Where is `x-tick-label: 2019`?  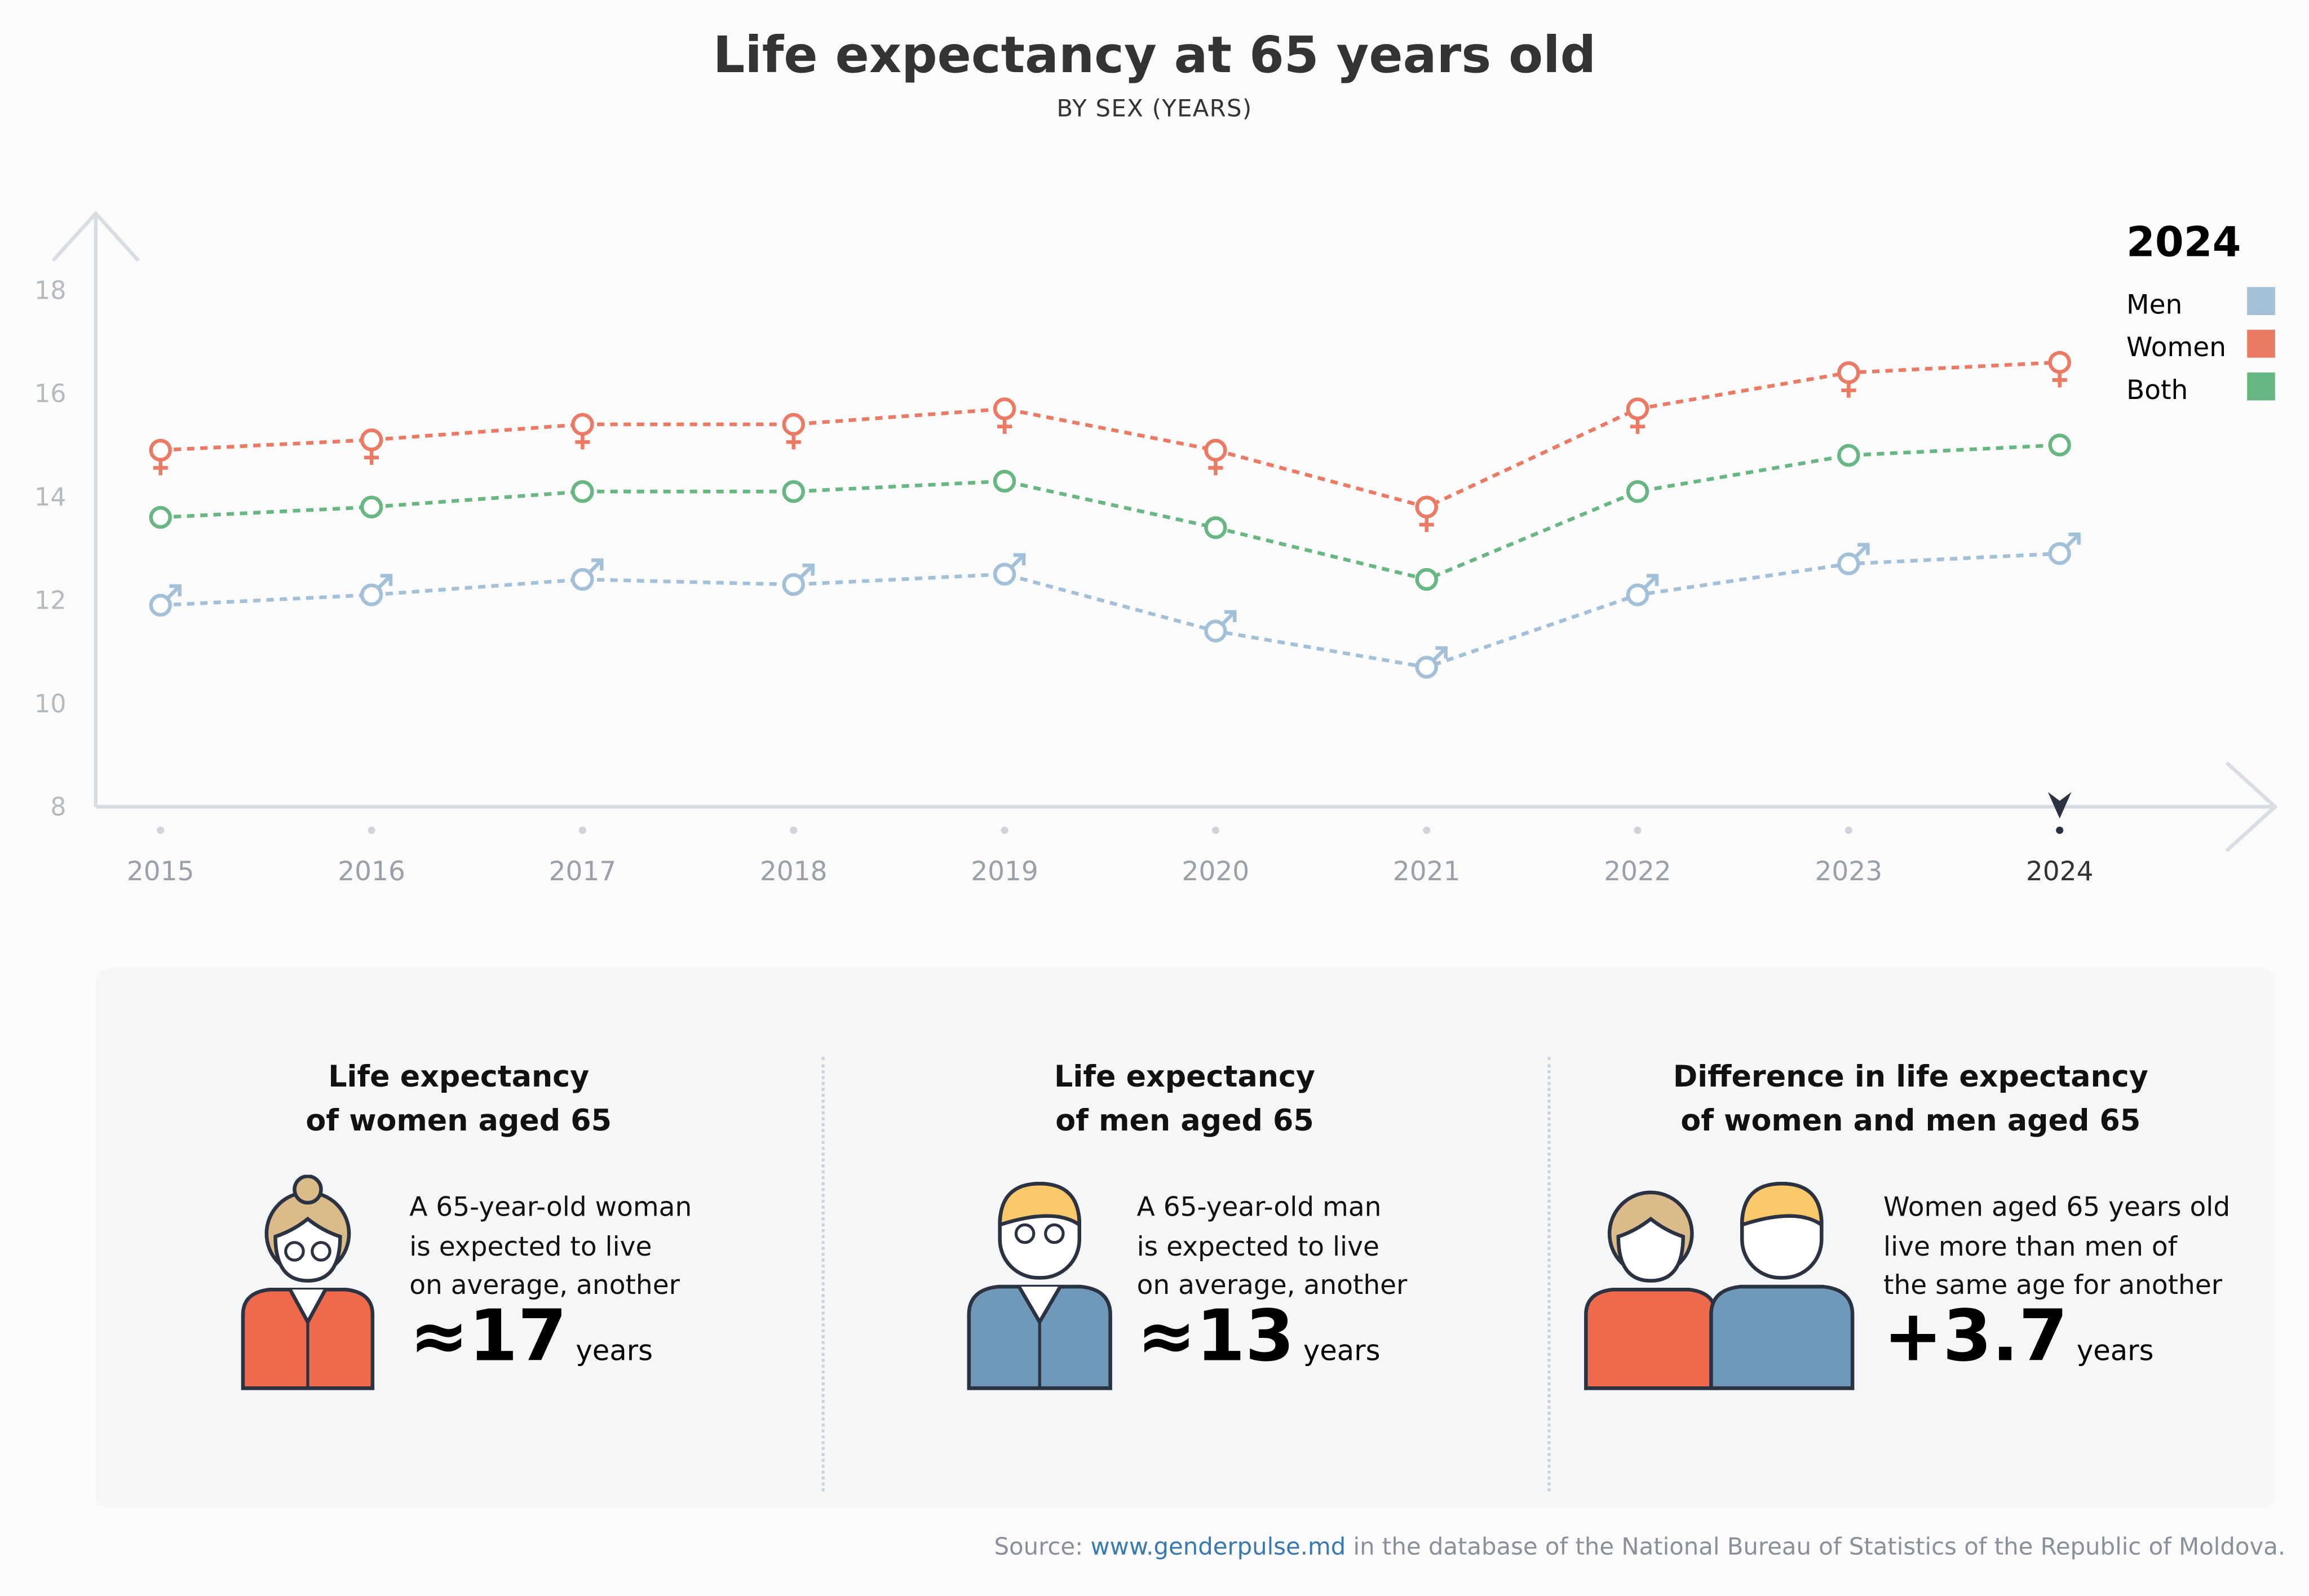 x-tick-label: 2019 is located at coordinates (1004, 872).